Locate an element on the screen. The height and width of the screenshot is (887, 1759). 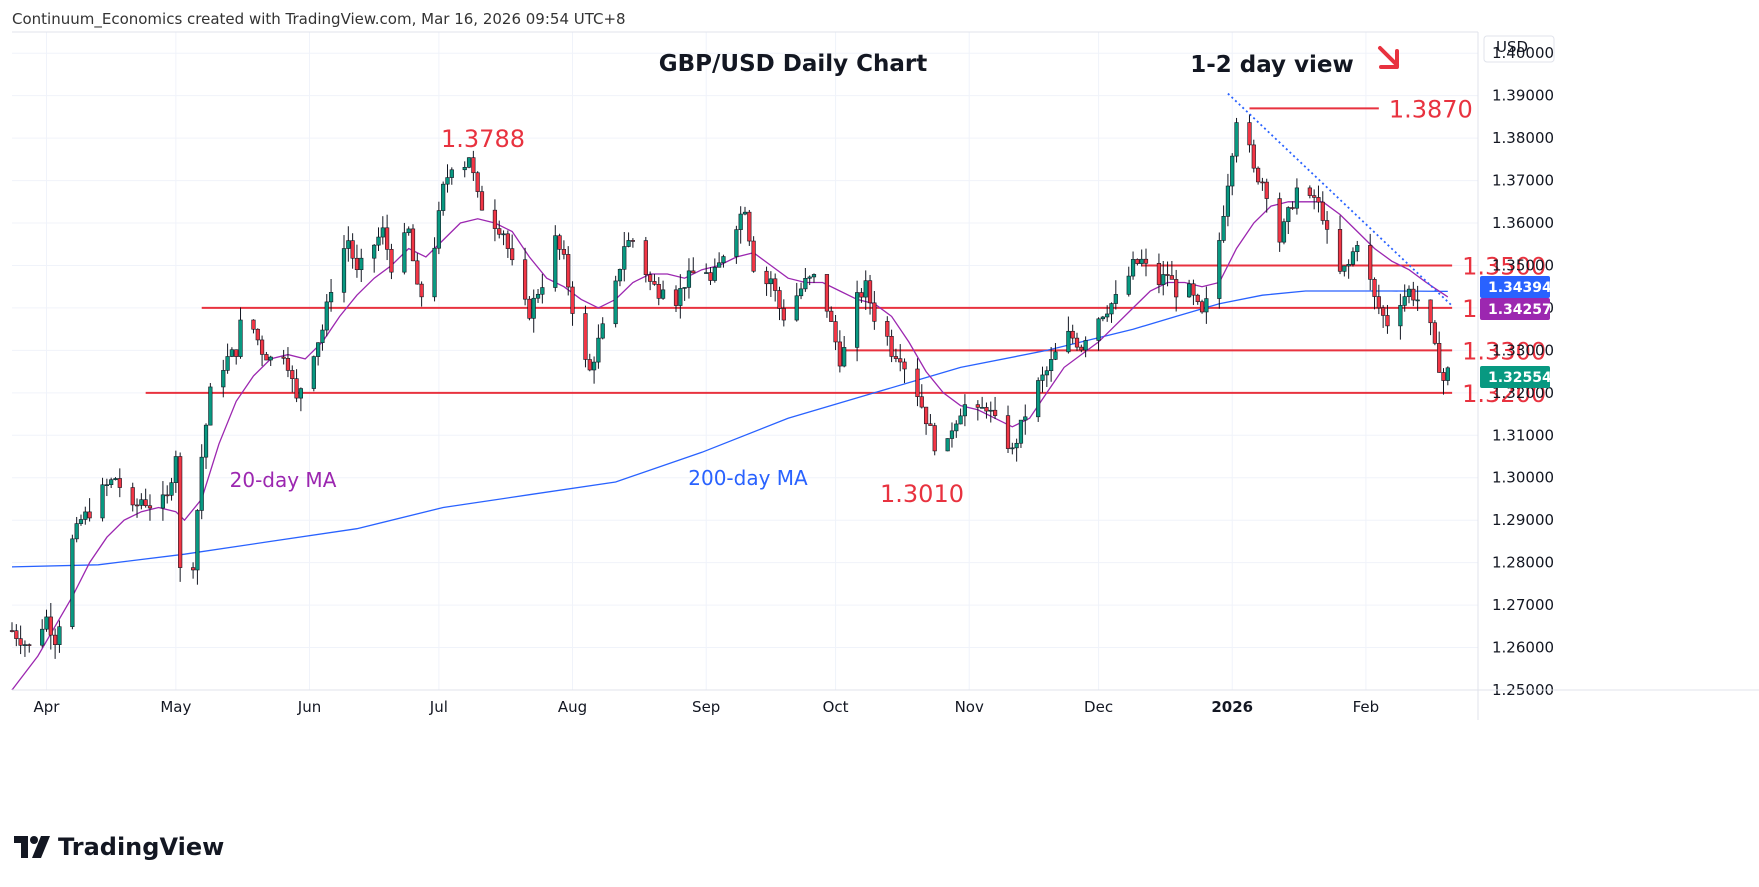
date-tick-label: 2026 is located at coordinates (1232, 707).